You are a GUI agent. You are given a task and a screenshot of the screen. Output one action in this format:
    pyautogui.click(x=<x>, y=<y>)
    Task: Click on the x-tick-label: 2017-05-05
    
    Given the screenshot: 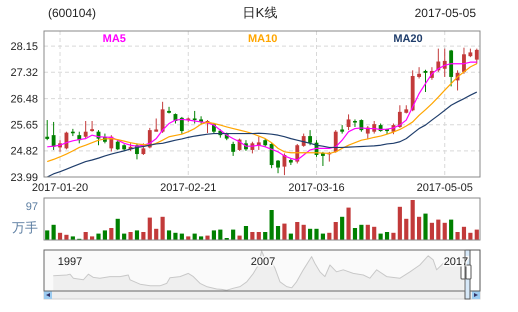 What is the action you would take?
    pyautogui.click(x=444, y=188)
    